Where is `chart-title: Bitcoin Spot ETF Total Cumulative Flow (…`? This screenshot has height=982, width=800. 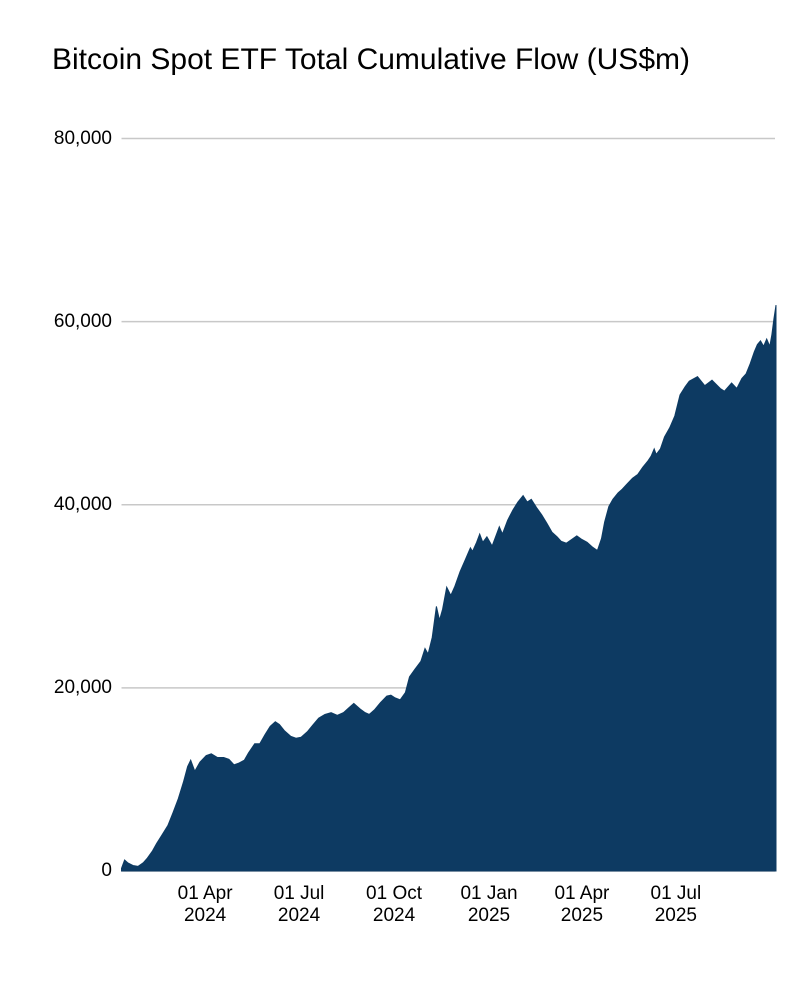
chart-title: Bitcoin Spot ETF Total Cumulative Flow (… is located at coordinates (371, 59).